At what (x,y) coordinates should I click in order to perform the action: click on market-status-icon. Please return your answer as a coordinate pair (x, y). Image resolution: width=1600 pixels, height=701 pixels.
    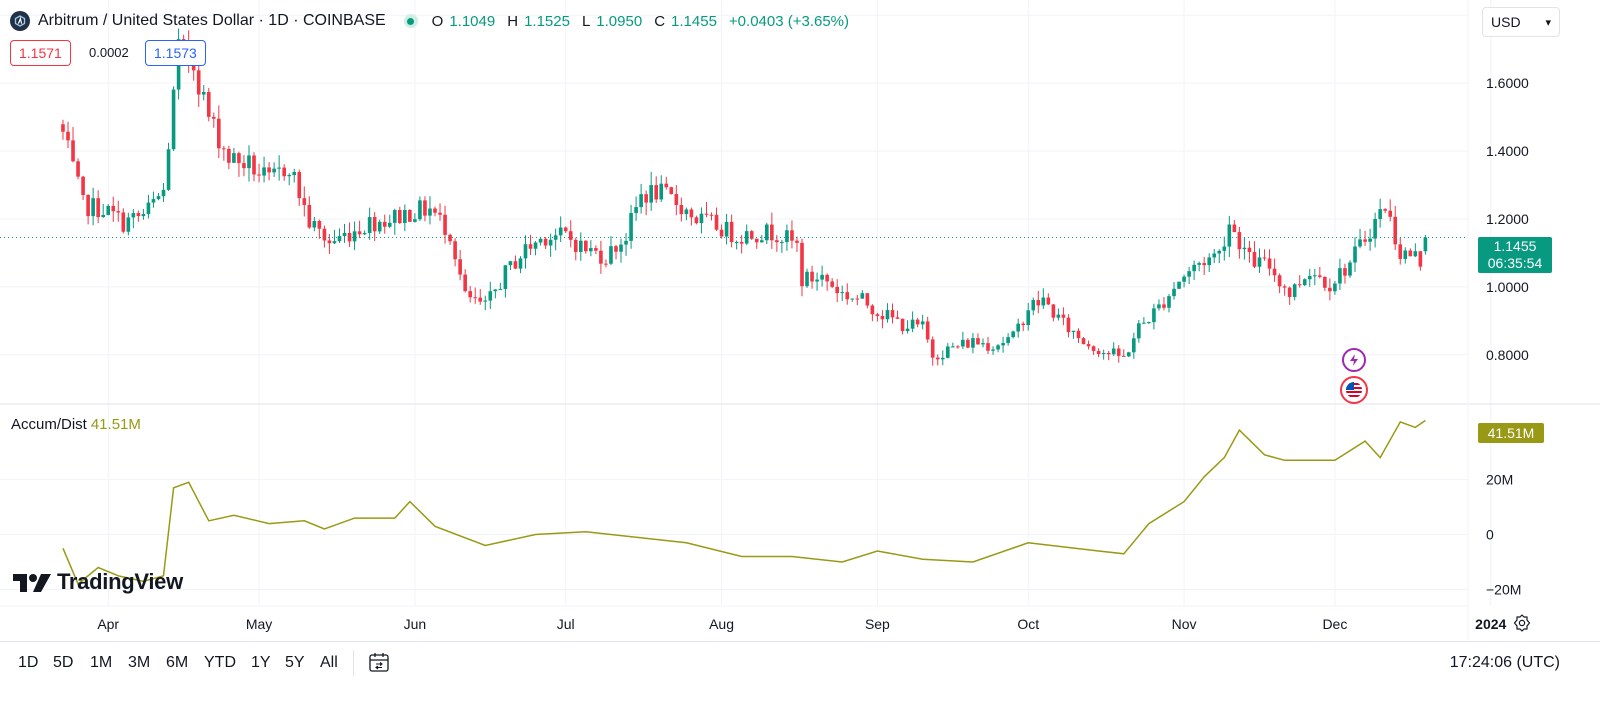
    Looking at the image, I should click on (410, 21).